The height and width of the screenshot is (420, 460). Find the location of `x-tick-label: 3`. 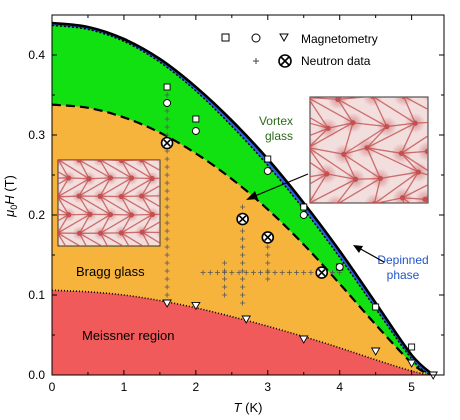

x-tick-label: 3 is located at coordinates (267, 387).